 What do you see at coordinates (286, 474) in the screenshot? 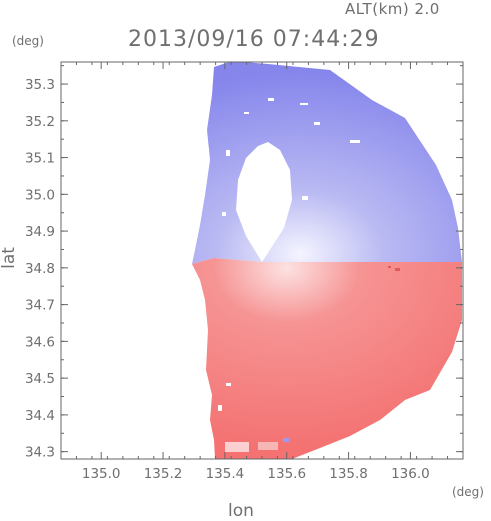
I see `x-tick-label: 135.6` at bounding box center [286, 474].